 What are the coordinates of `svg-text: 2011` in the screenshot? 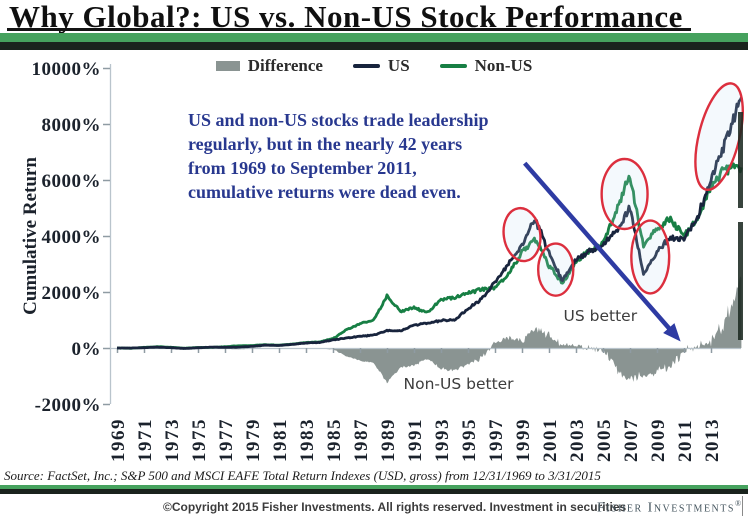 It's located at (685, 440).